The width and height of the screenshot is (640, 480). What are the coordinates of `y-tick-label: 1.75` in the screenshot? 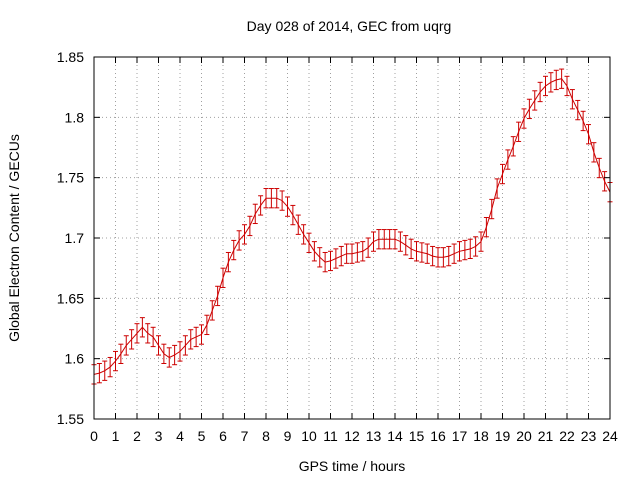 It's located at (70, 178).